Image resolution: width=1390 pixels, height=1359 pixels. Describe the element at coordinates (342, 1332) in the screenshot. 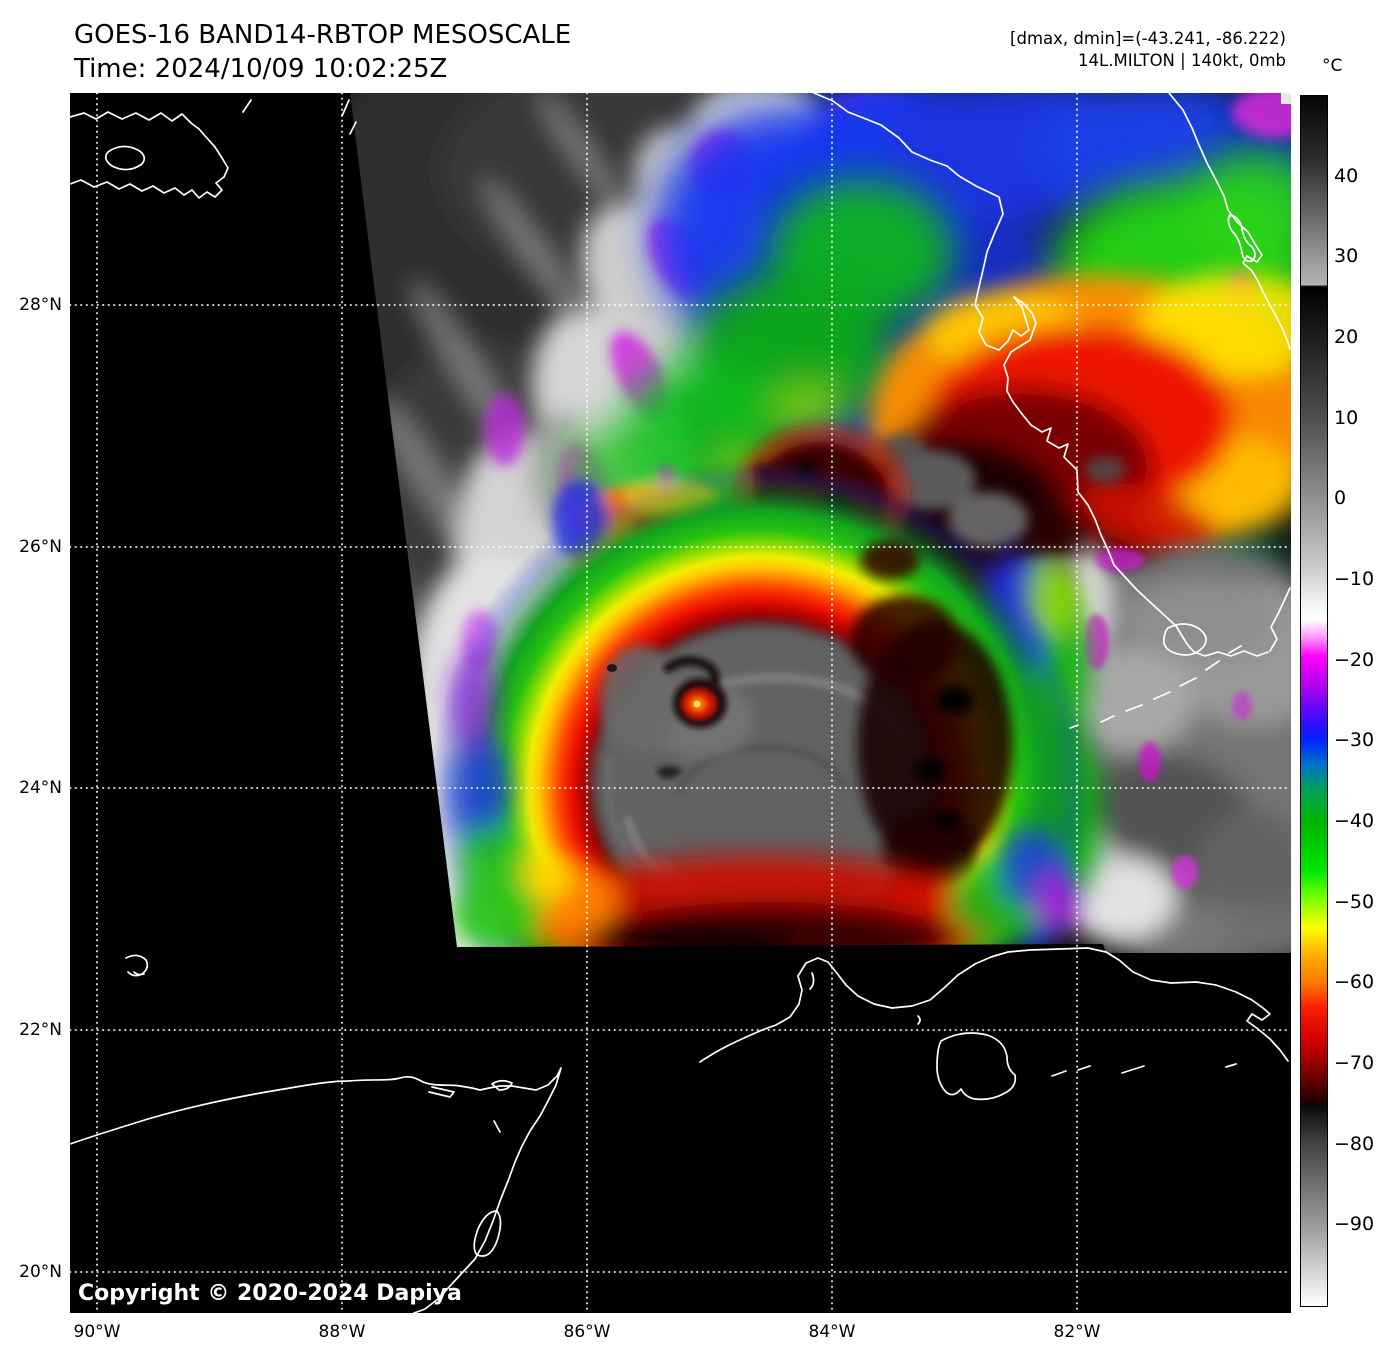

I see `lon-tick-88w: 88°W` at that location.